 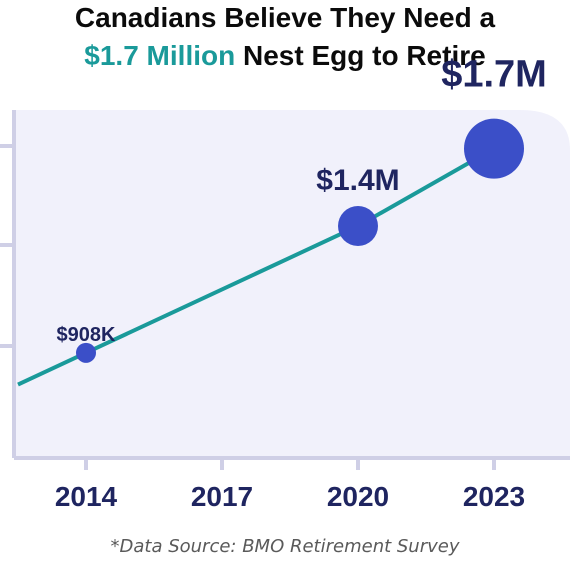 What do you see at coordinates (494, 496) in the screenshot?
I see `x-tick-label: 2023` at bounding box center [494, 496].